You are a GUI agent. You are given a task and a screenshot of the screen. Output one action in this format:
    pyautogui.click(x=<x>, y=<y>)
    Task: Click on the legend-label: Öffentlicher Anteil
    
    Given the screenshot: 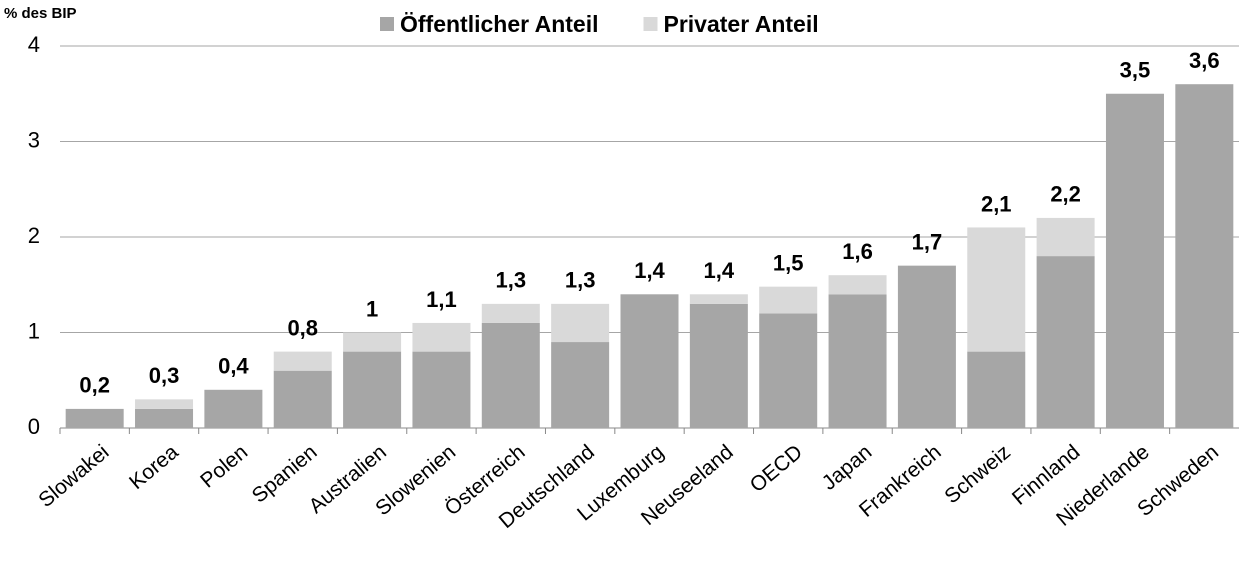 What is the action you would take?
    pyautogui.click(x=499, y=24)
    